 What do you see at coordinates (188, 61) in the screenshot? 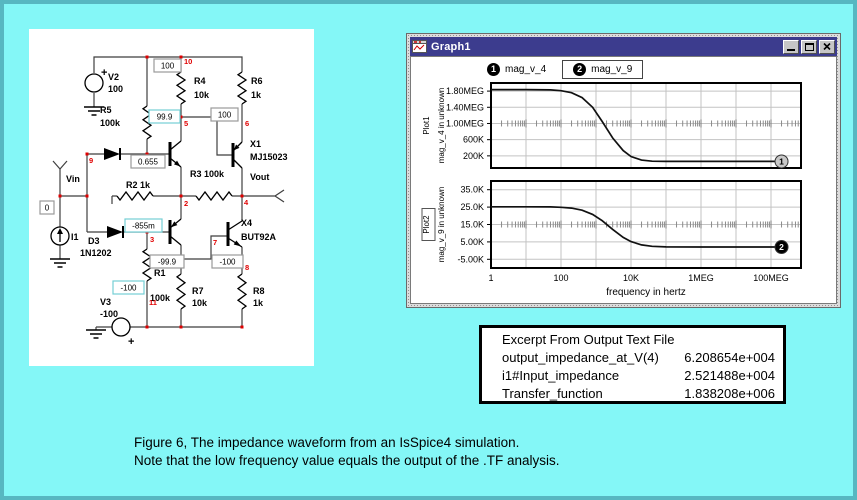
I see `node-number: 10` at bounding box center [188, 61].